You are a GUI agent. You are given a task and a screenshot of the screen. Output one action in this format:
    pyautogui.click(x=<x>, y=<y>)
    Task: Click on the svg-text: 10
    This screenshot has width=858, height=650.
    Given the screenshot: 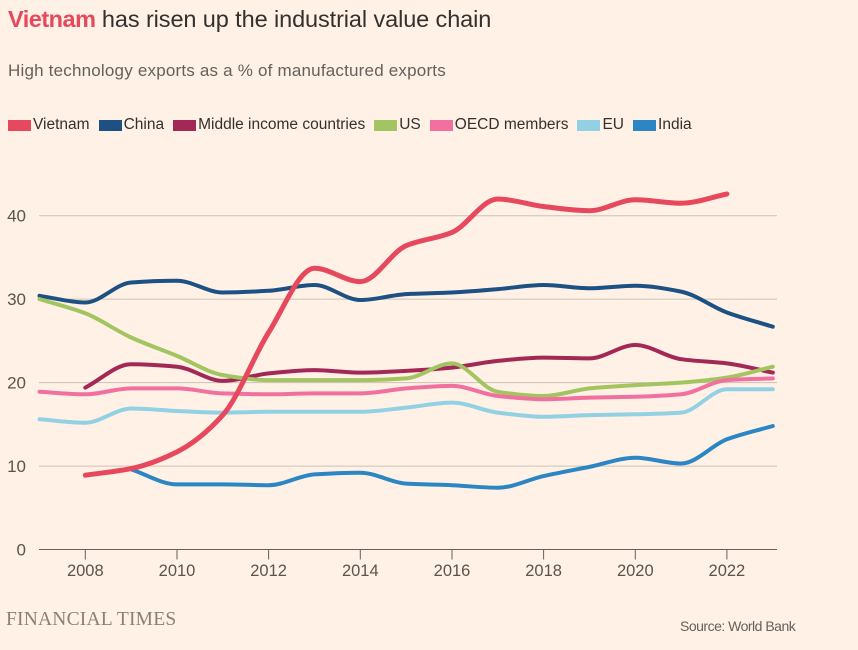 What is the action you would take?
    pyautogui.click(x=16, y=466)
    